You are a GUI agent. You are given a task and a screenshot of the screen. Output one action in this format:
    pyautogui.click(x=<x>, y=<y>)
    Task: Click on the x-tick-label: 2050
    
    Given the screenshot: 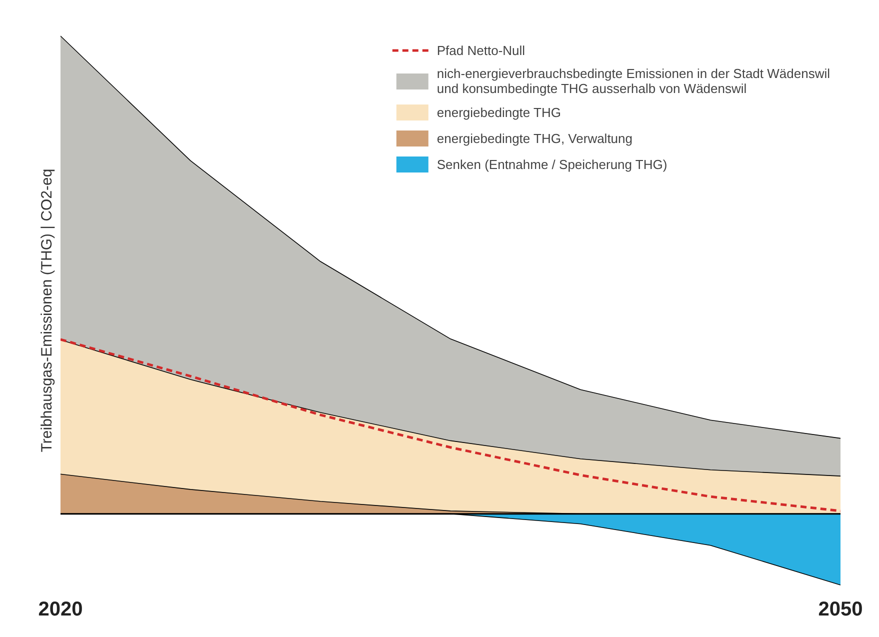 What is the action you would take?
    pyautogui.click(x=840, y=609)
    